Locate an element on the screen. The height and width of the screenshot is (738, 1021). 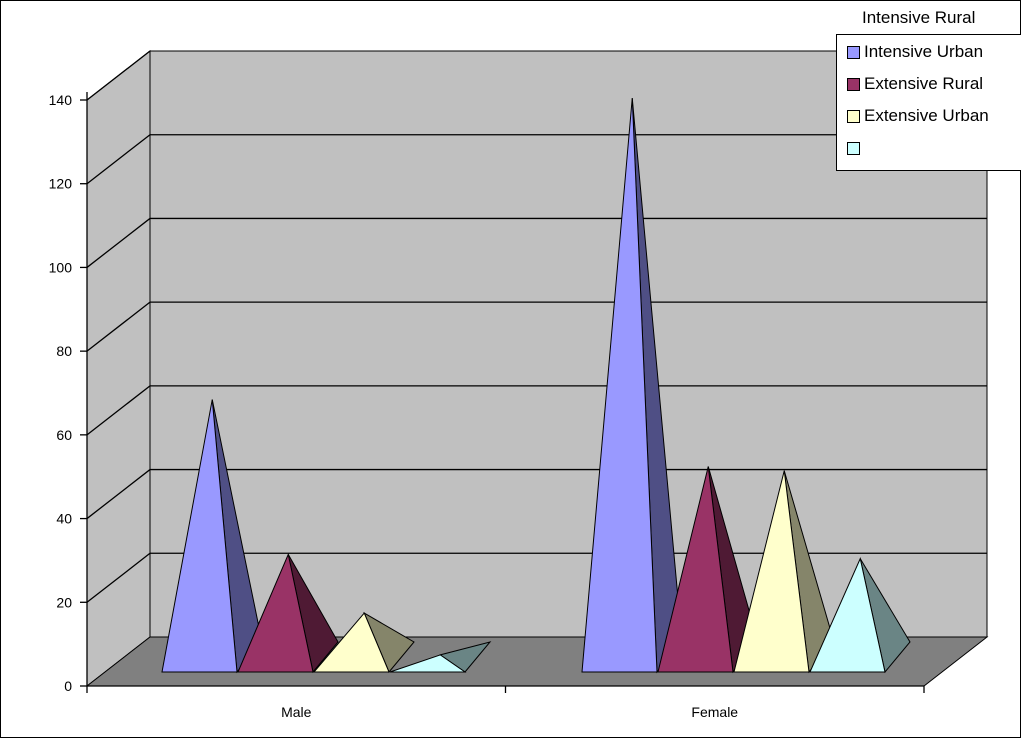
x-tick-label: Male is located at coordinates (296, 712).